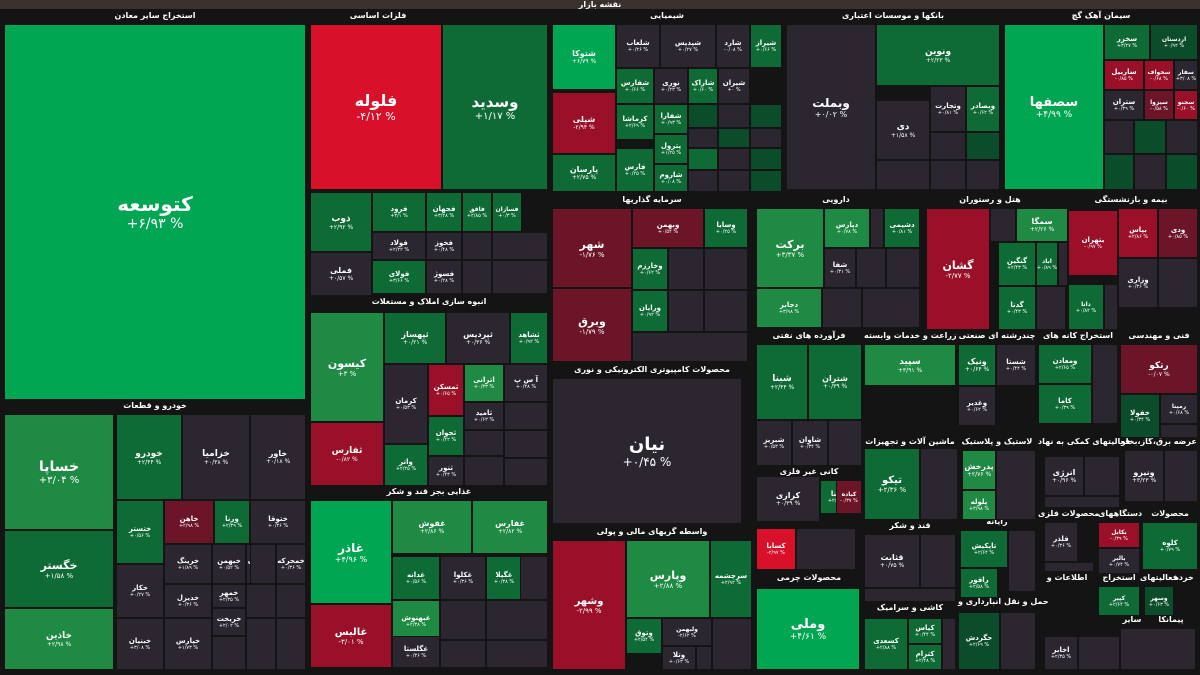 The width and height of the screenshot is (1200, 675). What do you see at coordinates (1016, 365) in the screenshot?
I see `stock-tile: شستا +۰/۴۴ %` at bounding box center [1016, 365].